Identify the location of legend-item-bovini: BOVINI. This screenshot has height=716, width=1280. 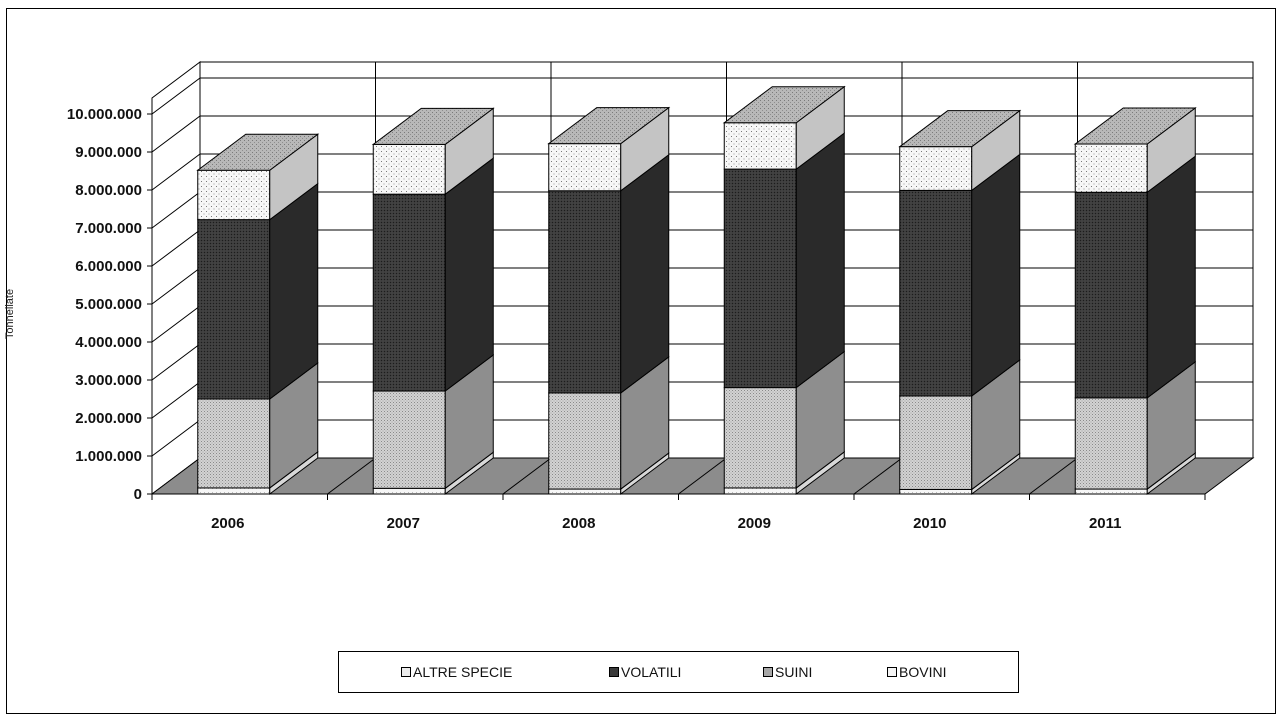
(916, 672).